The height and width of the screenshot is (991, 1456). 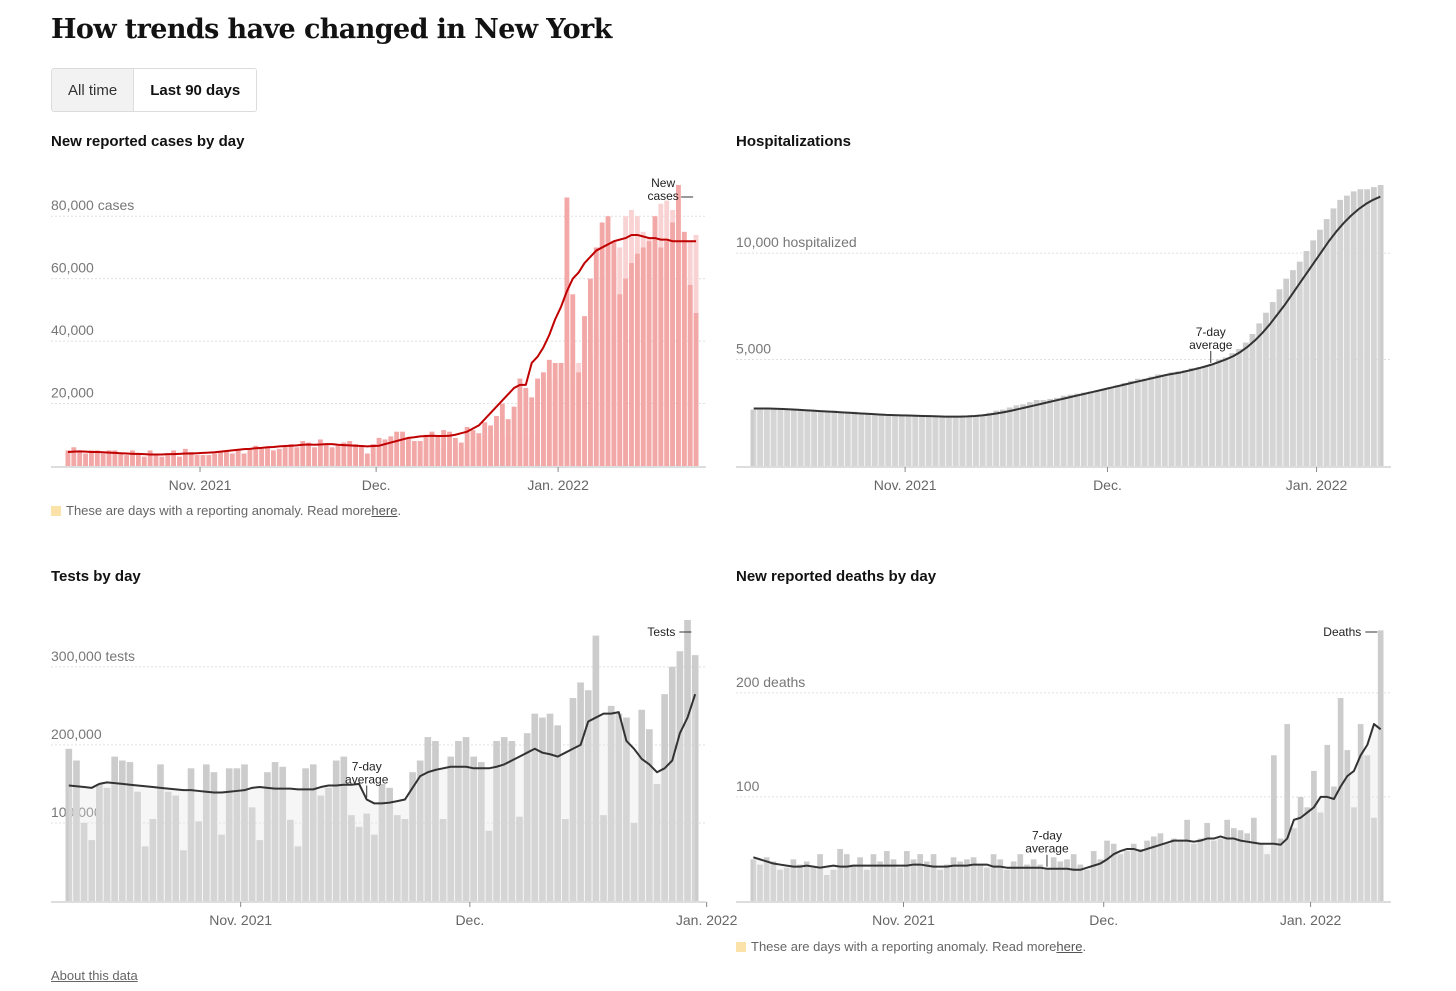 I want to click on average-area, so click(x=1067, y=331).